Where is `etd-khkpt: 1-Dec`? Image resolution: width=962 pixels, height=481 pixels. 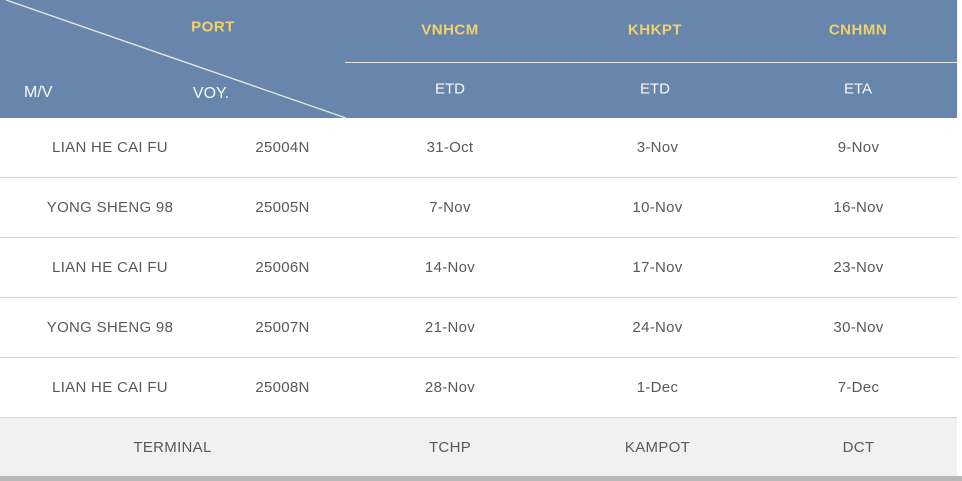 etd-khkpt: 1-Dec is located at coordinates (657, 387).